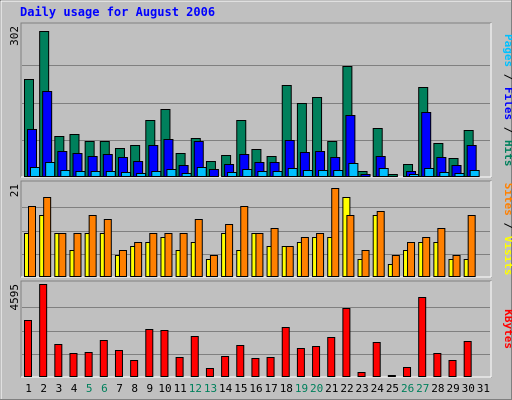  I want to click on x-tick-label: 24, so click(378, 388).